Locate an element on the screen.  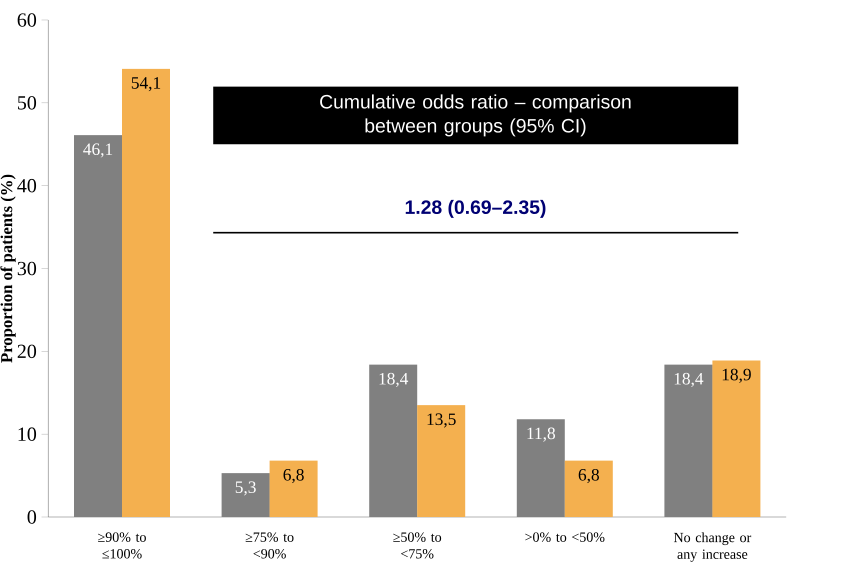
y-tick-label: 60 is located at coordinates (27, 20).